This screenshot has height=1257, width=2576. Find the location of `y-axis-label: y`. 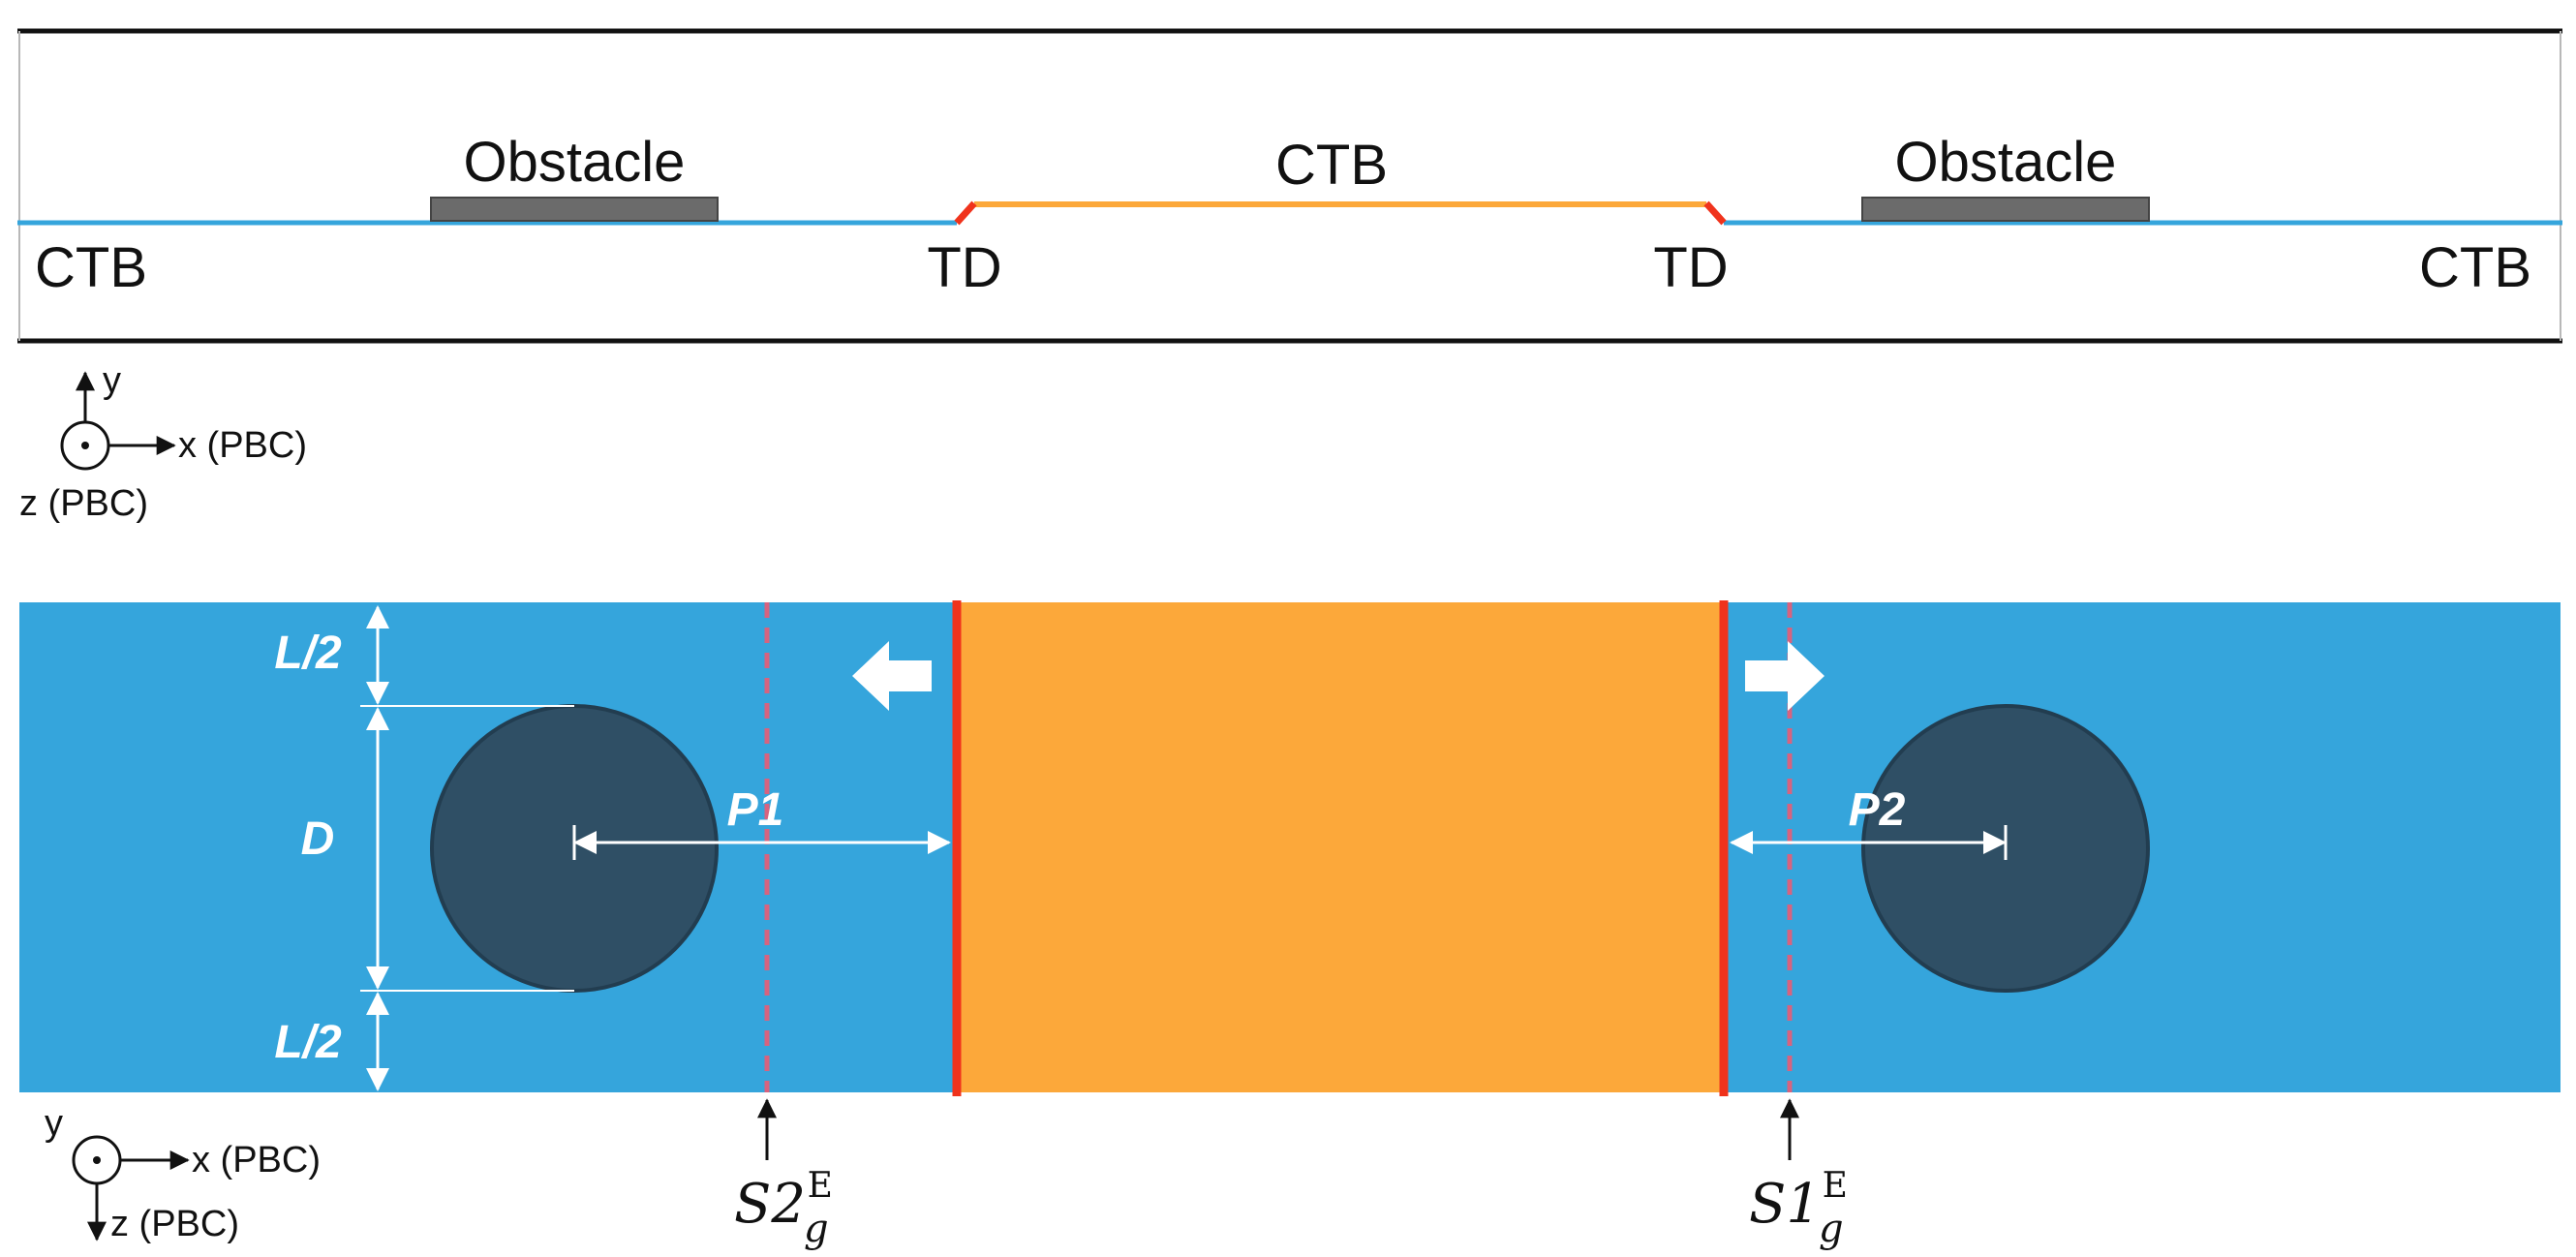

y-axis-label: y is located at coordinates (112, 380).